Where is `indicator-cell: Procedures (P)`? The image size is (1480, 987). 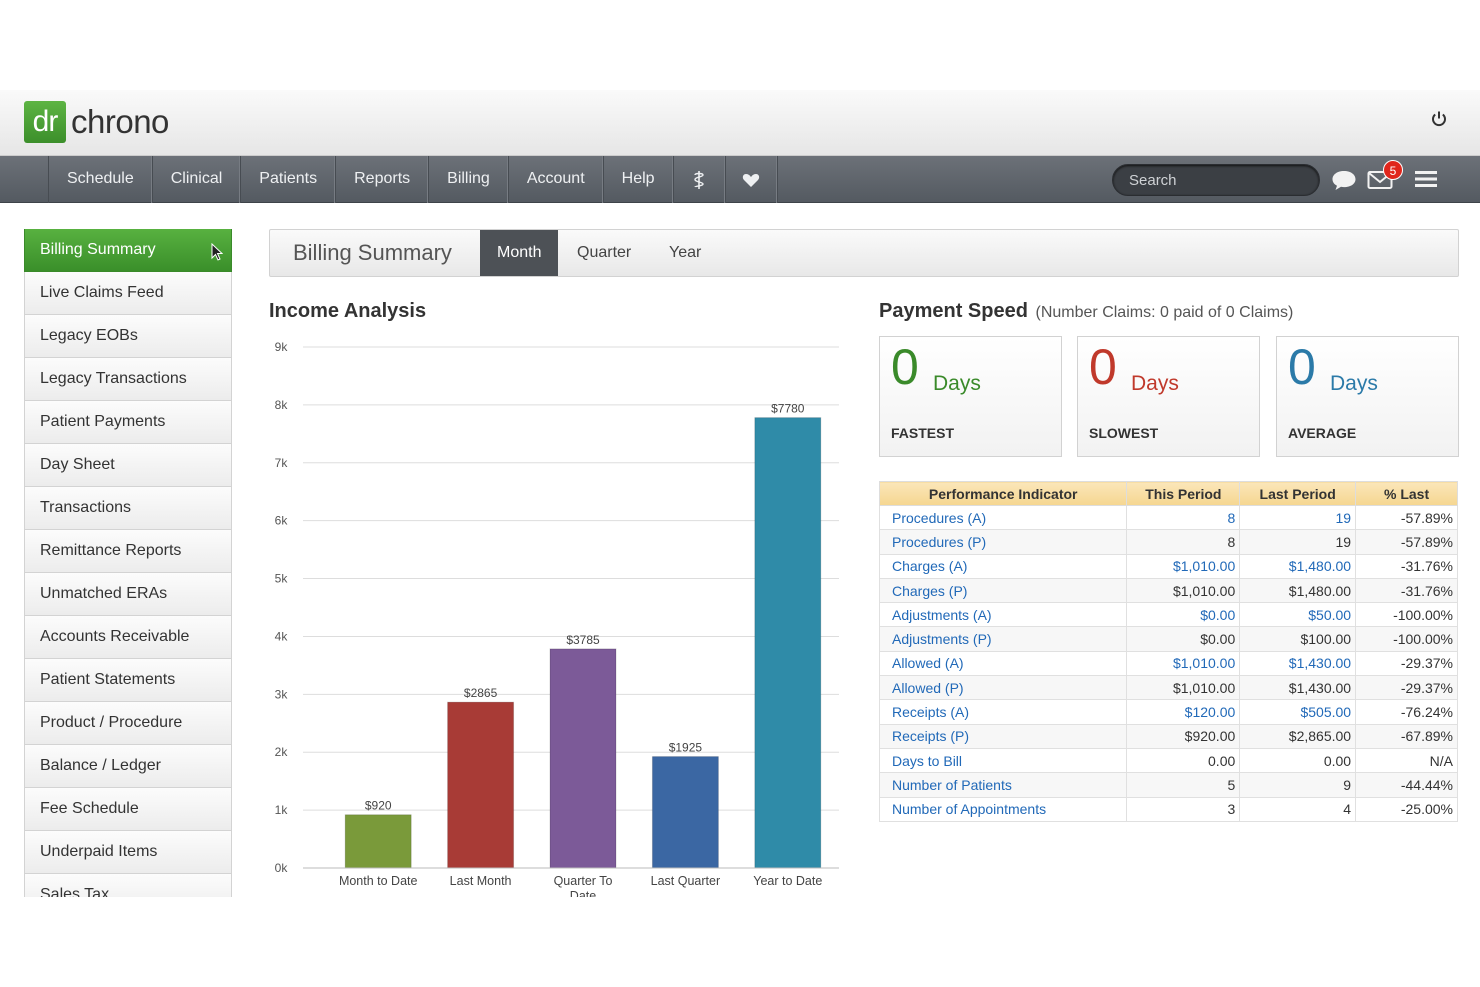
indicator-cell: Procedures (P) is located at coordinates (1003, 542).